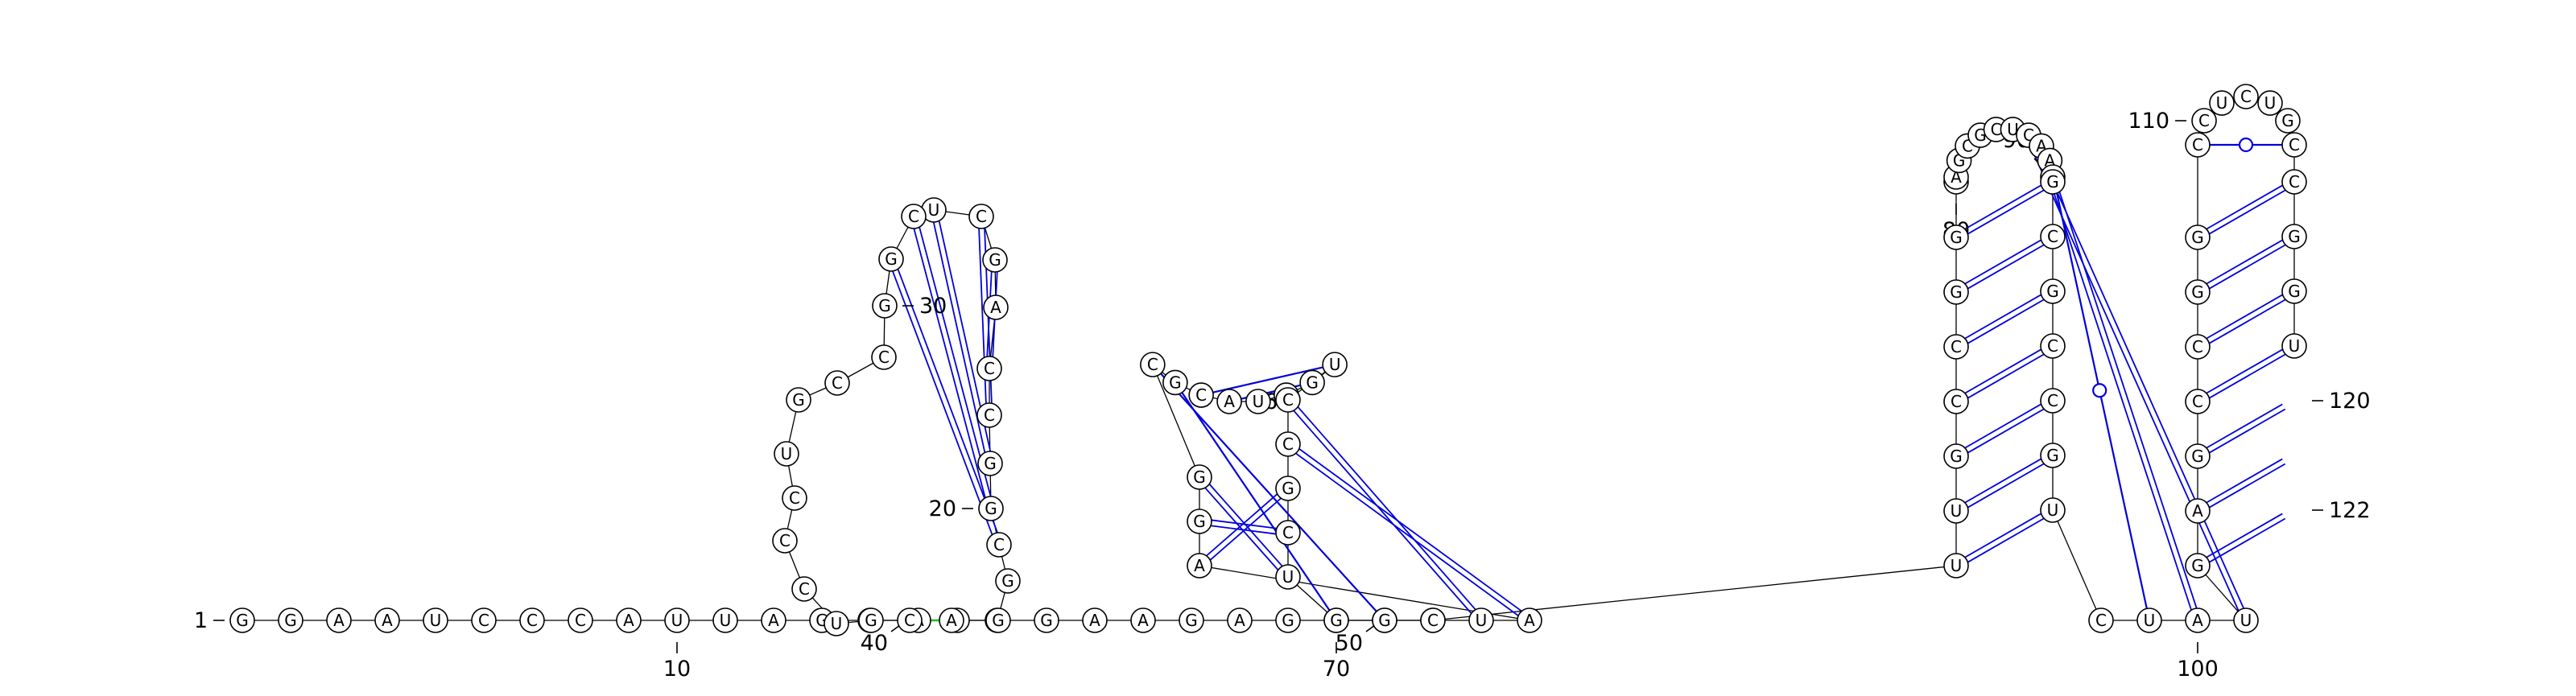 This screenshot has width=2576, height=696. I want to click on position-label: 110, so click(2148, 121).